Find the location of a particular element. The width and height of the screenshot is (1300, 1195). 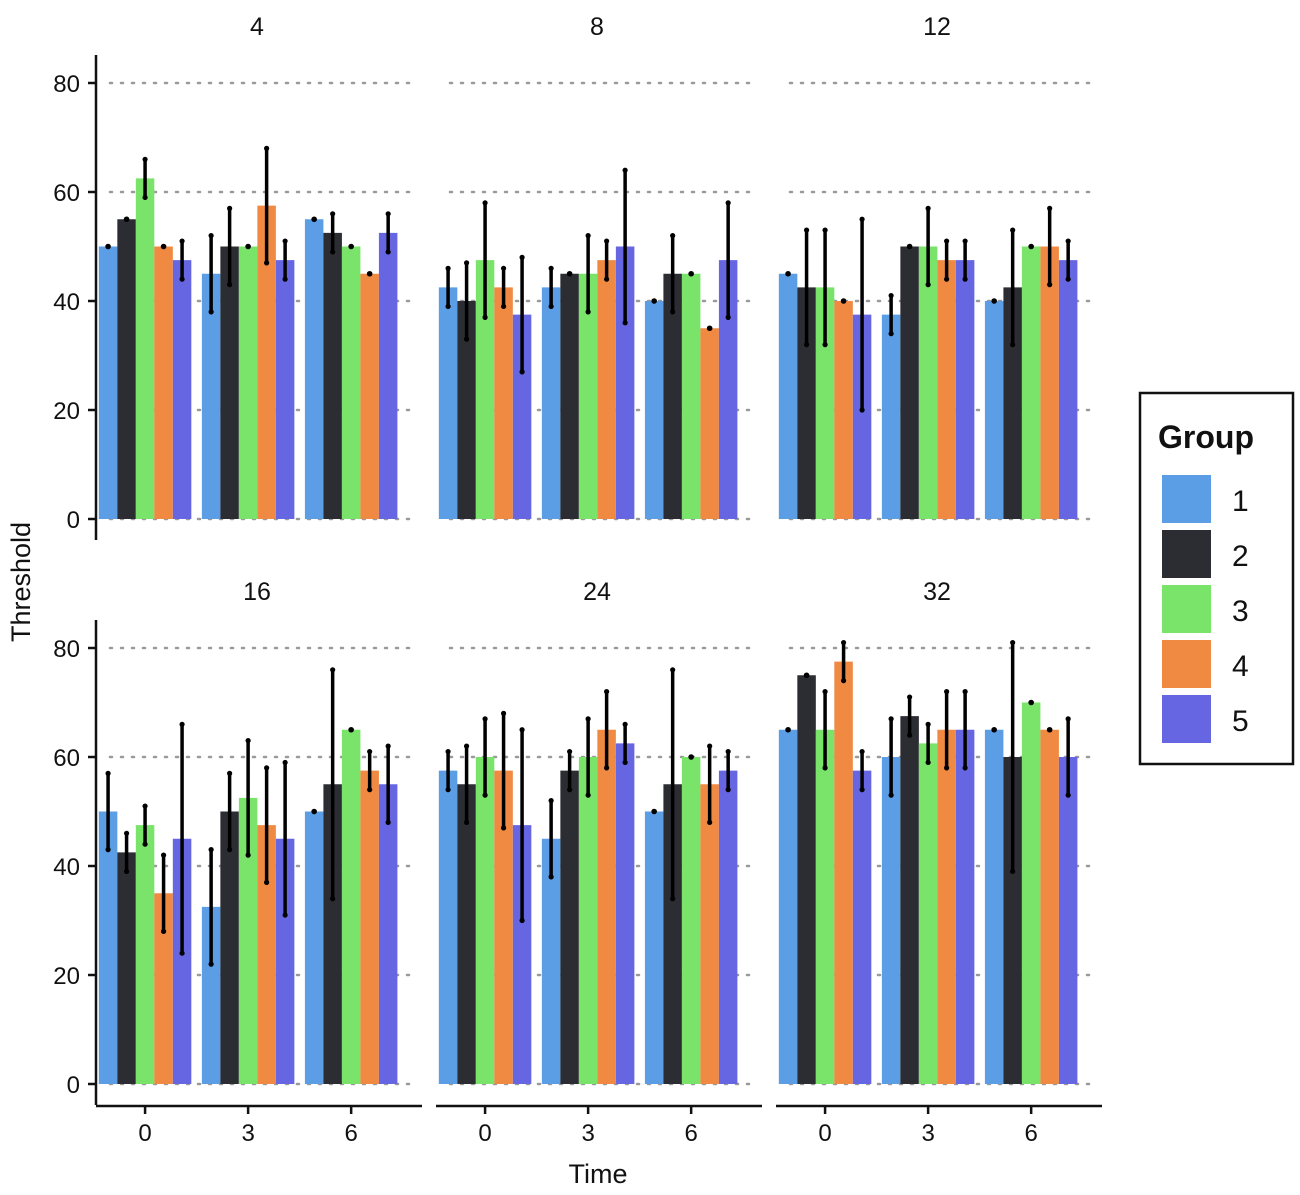

bar-16-0-group1 is located at coordinates (108, 947).